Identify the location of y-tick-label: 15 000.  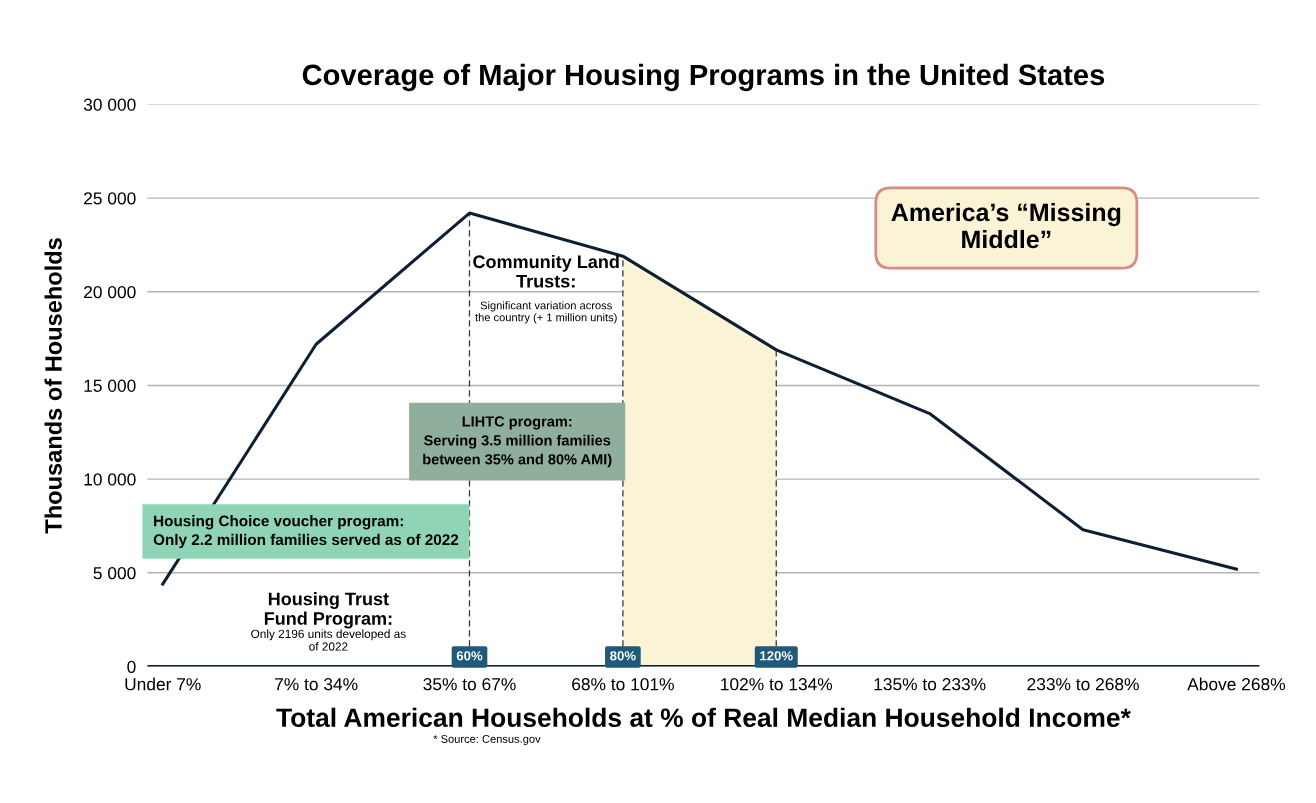
(110, 385).